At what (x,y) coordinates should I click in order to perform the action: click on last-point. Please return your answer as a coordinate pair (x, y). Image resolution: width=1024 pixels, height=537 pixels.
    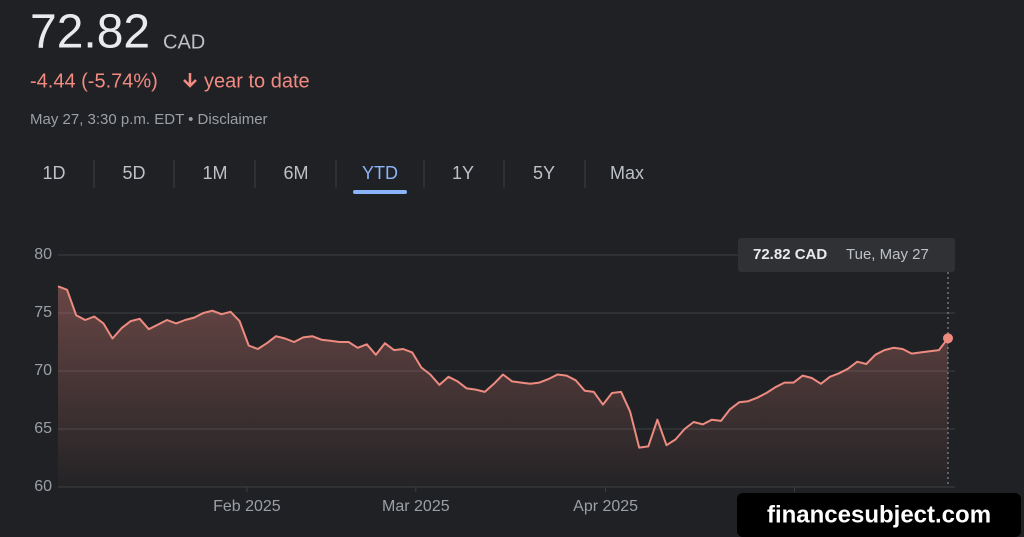
    Looking at the image, I should click on (948, 338).